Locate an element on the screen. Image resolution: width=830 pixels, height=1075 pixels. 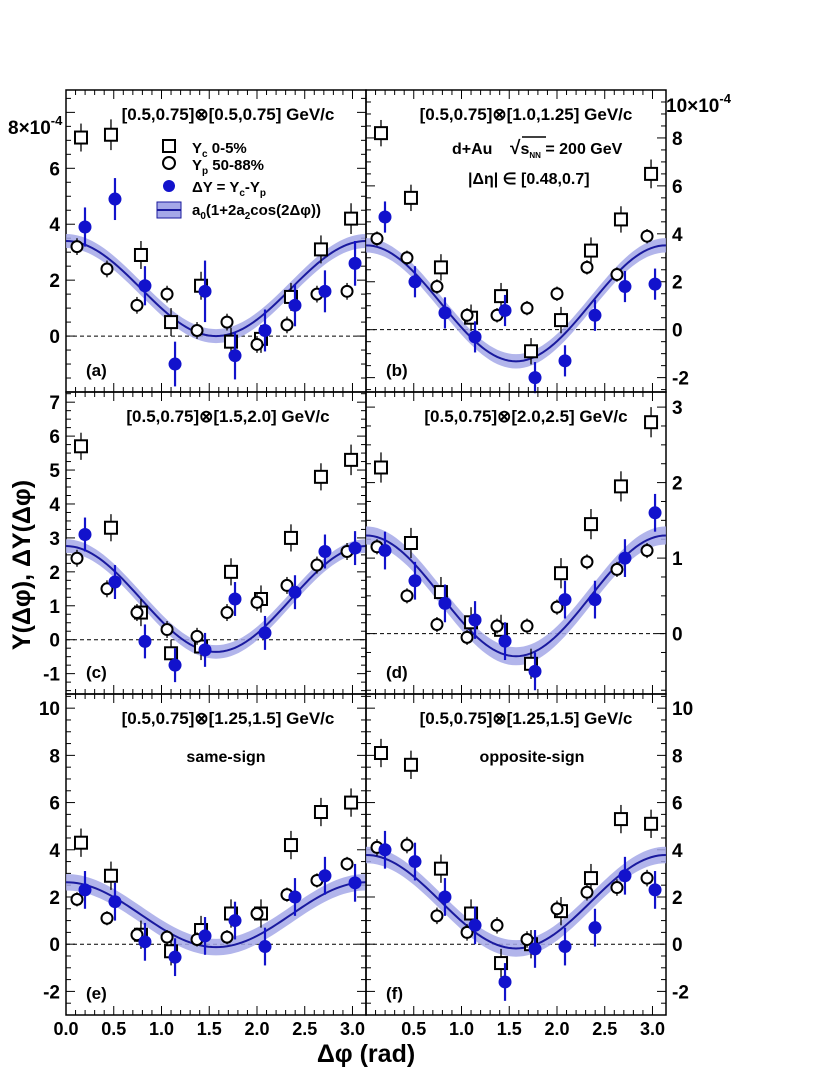
y-tick-label: -2 is located at coordinates (680, 379).